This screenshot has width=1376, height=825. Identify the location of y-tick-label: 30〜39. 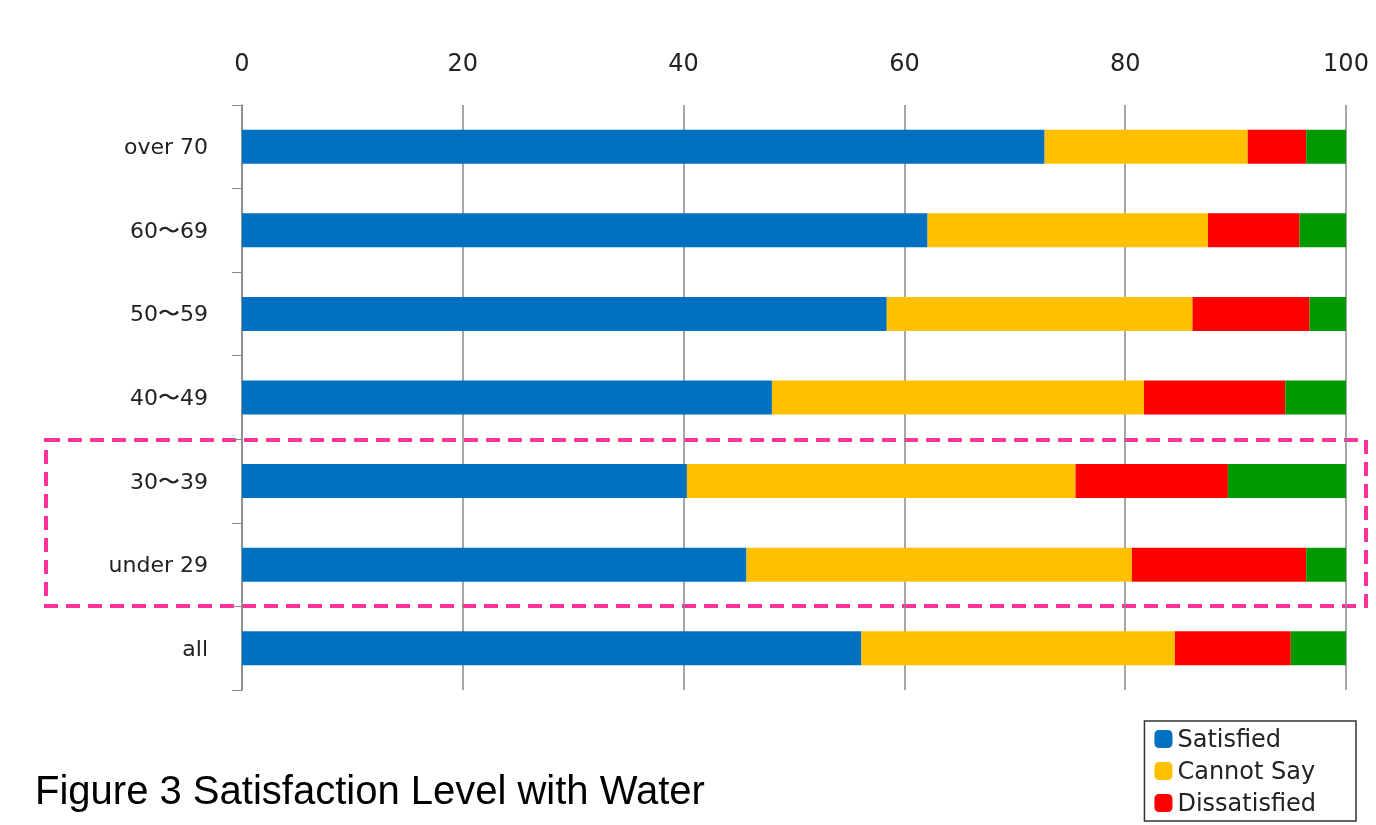
(169, 481).